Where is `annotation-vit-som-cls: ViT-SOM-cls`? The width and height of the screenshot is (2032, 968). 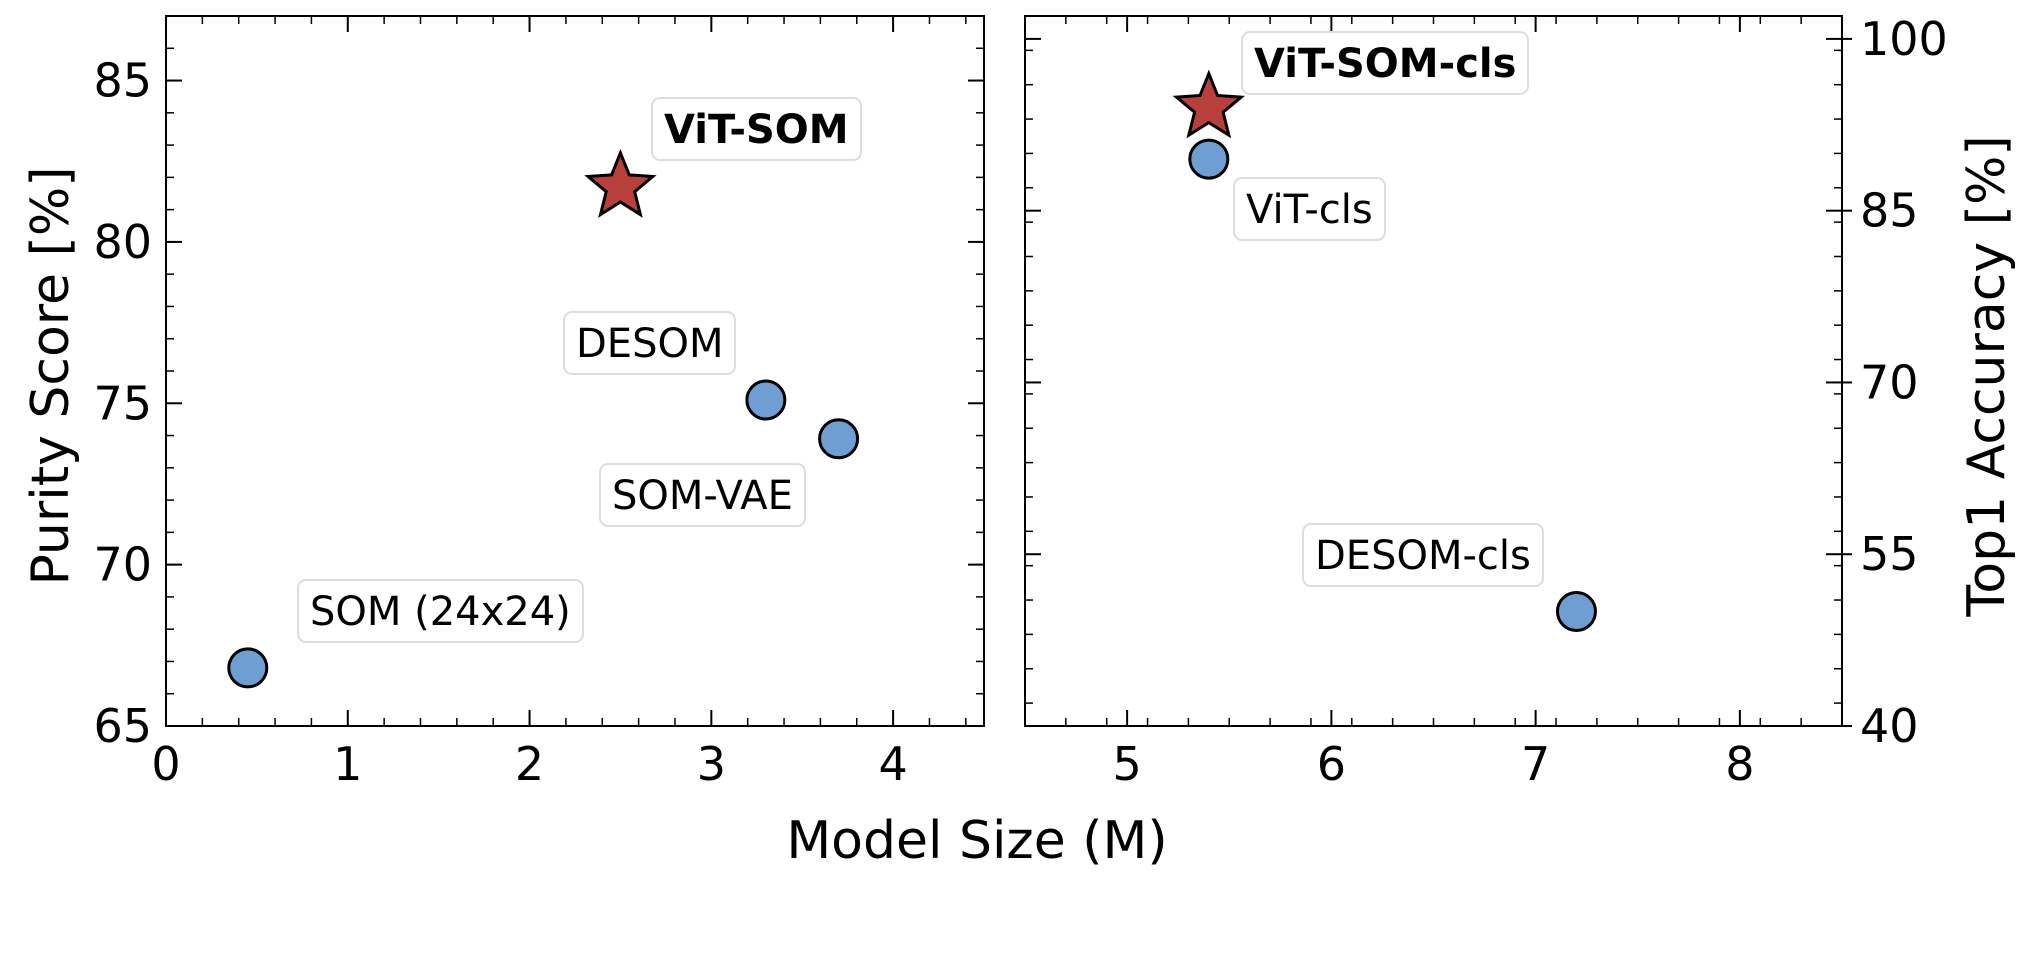
annotation-vit-som-cls: ViT-SOM-cls is located at coordinates (1385, 63).